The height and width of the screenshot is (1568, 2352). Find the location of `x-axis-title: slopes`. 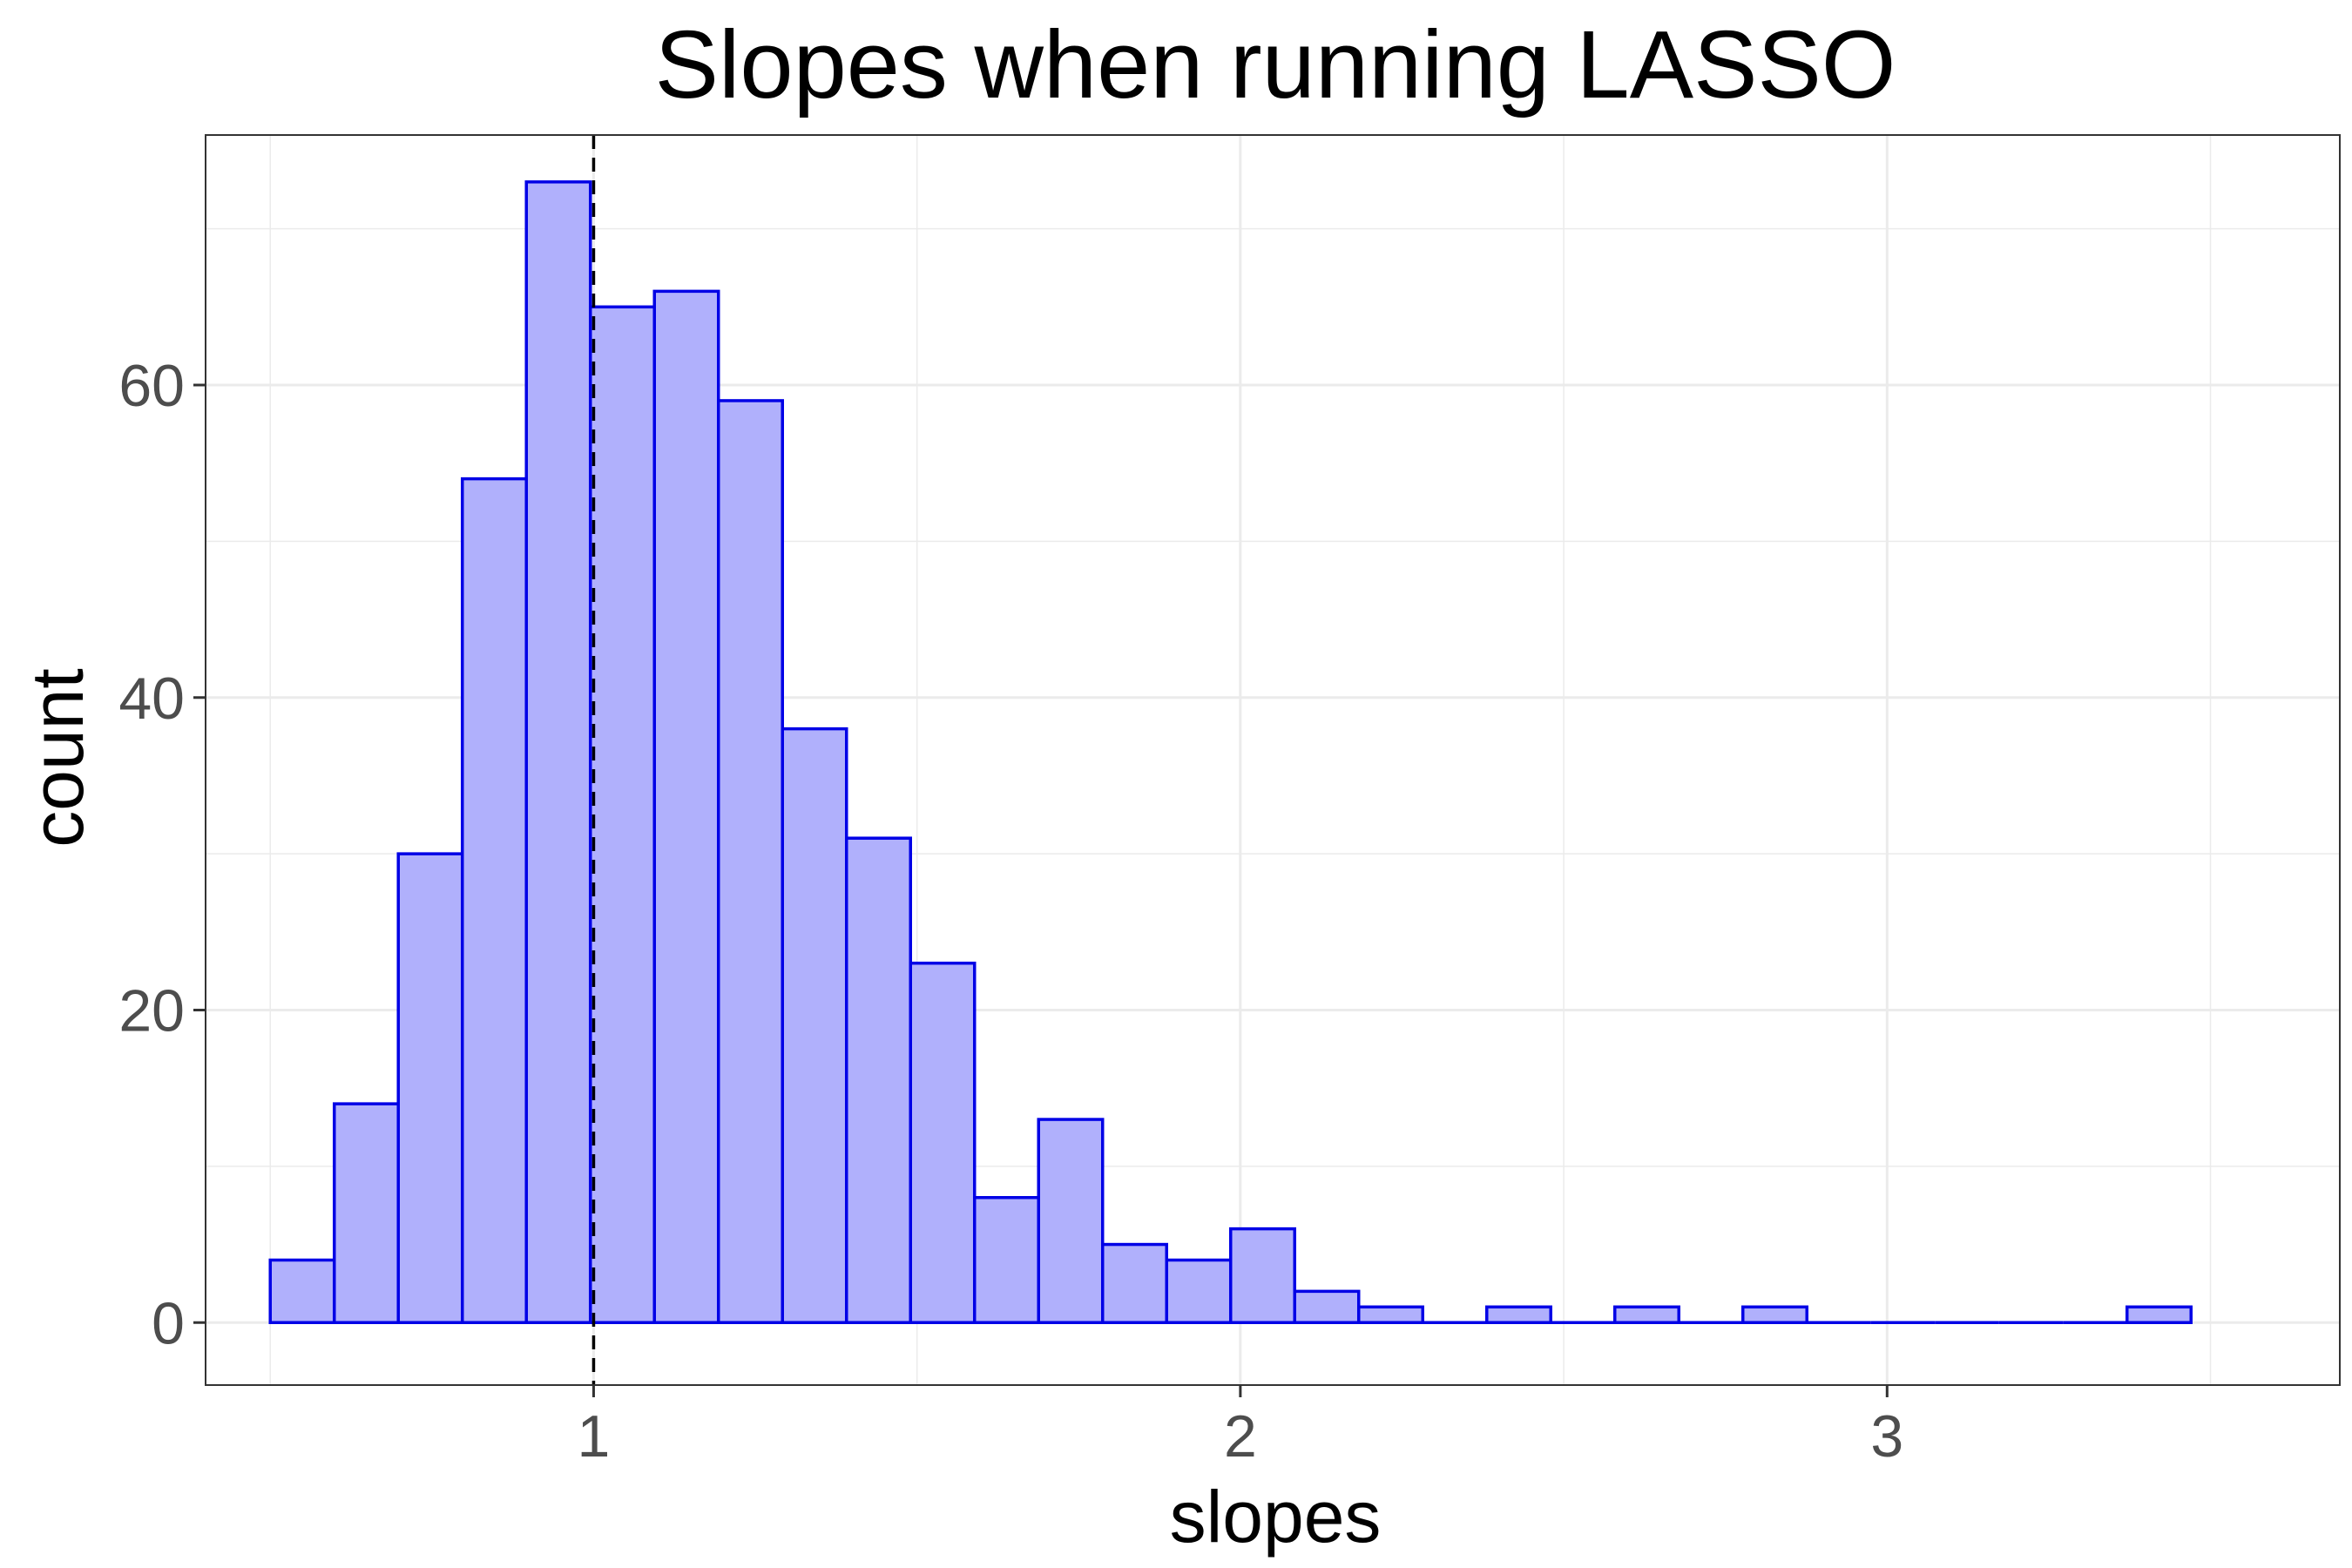

x-axis-title: slopes is located at coordinates (1276, 1517).